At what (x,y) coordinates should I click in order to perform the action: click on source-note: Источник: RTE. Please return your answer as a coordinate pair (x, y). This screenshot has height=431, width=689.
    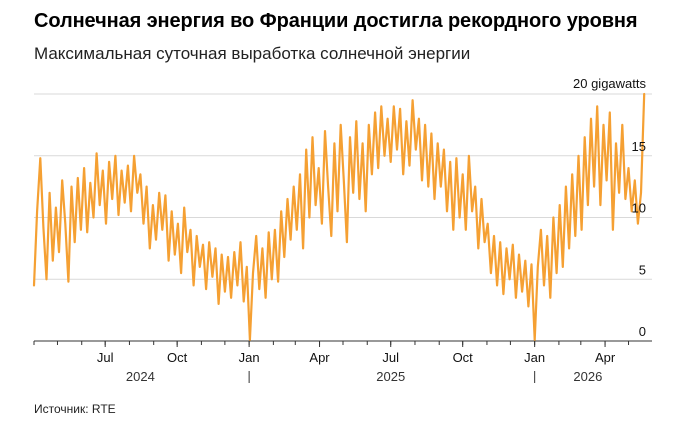
    Looking at the image, I should click on (75, 409).